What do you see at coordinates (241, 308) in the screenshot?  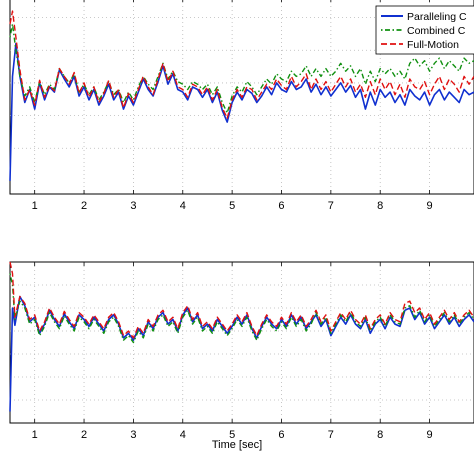 I see `series-line-combined-c` at bounding box center [241, 308].